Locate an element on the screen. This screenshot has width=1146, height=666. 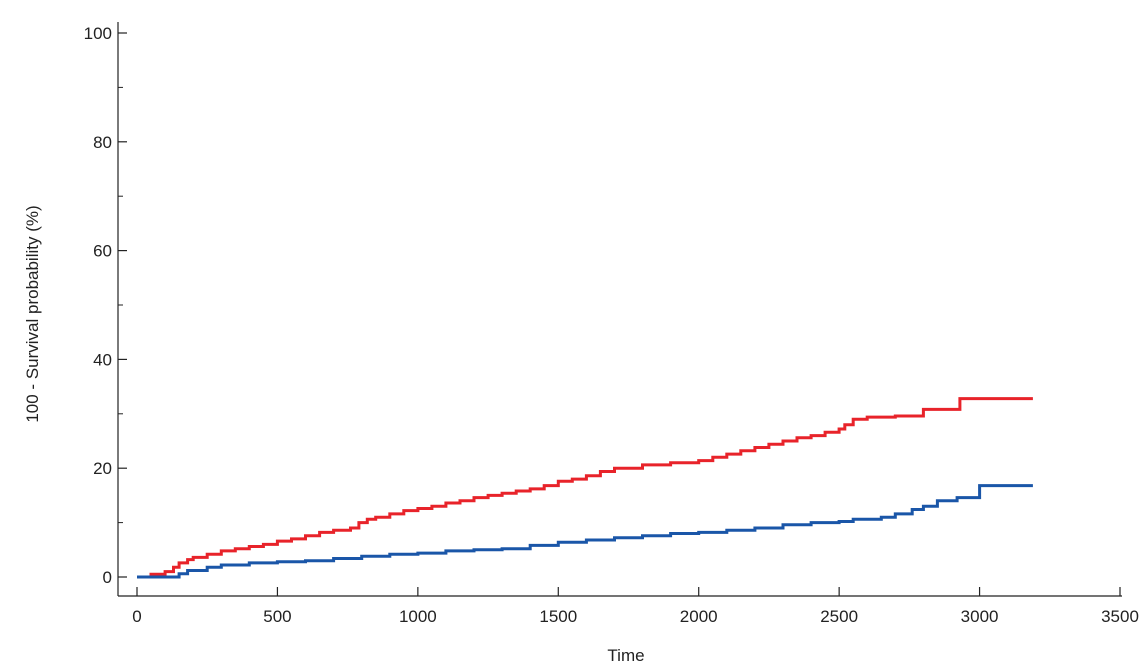
x-tick-label: 2500 is located at coordinates (839, 616).